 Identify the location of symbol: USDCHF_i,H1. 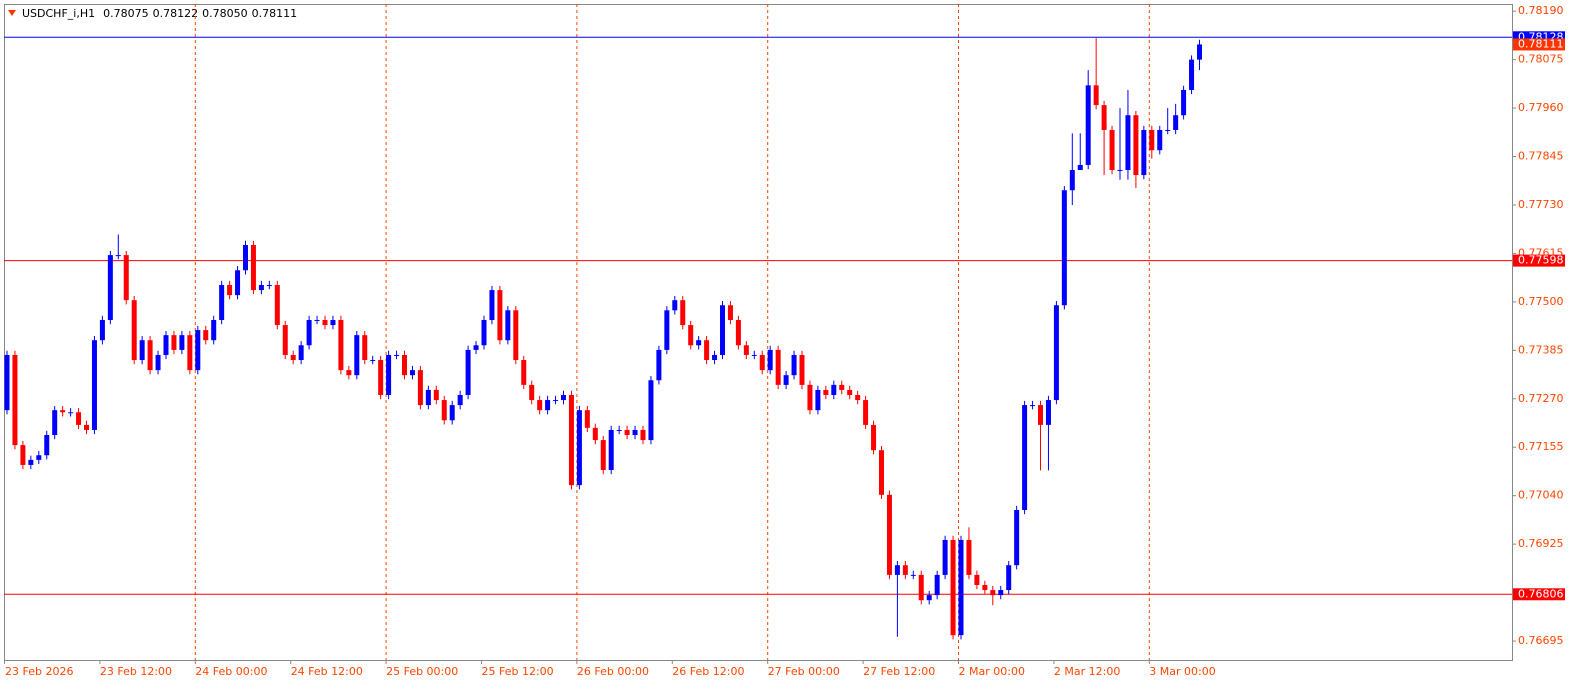
(58, 13).